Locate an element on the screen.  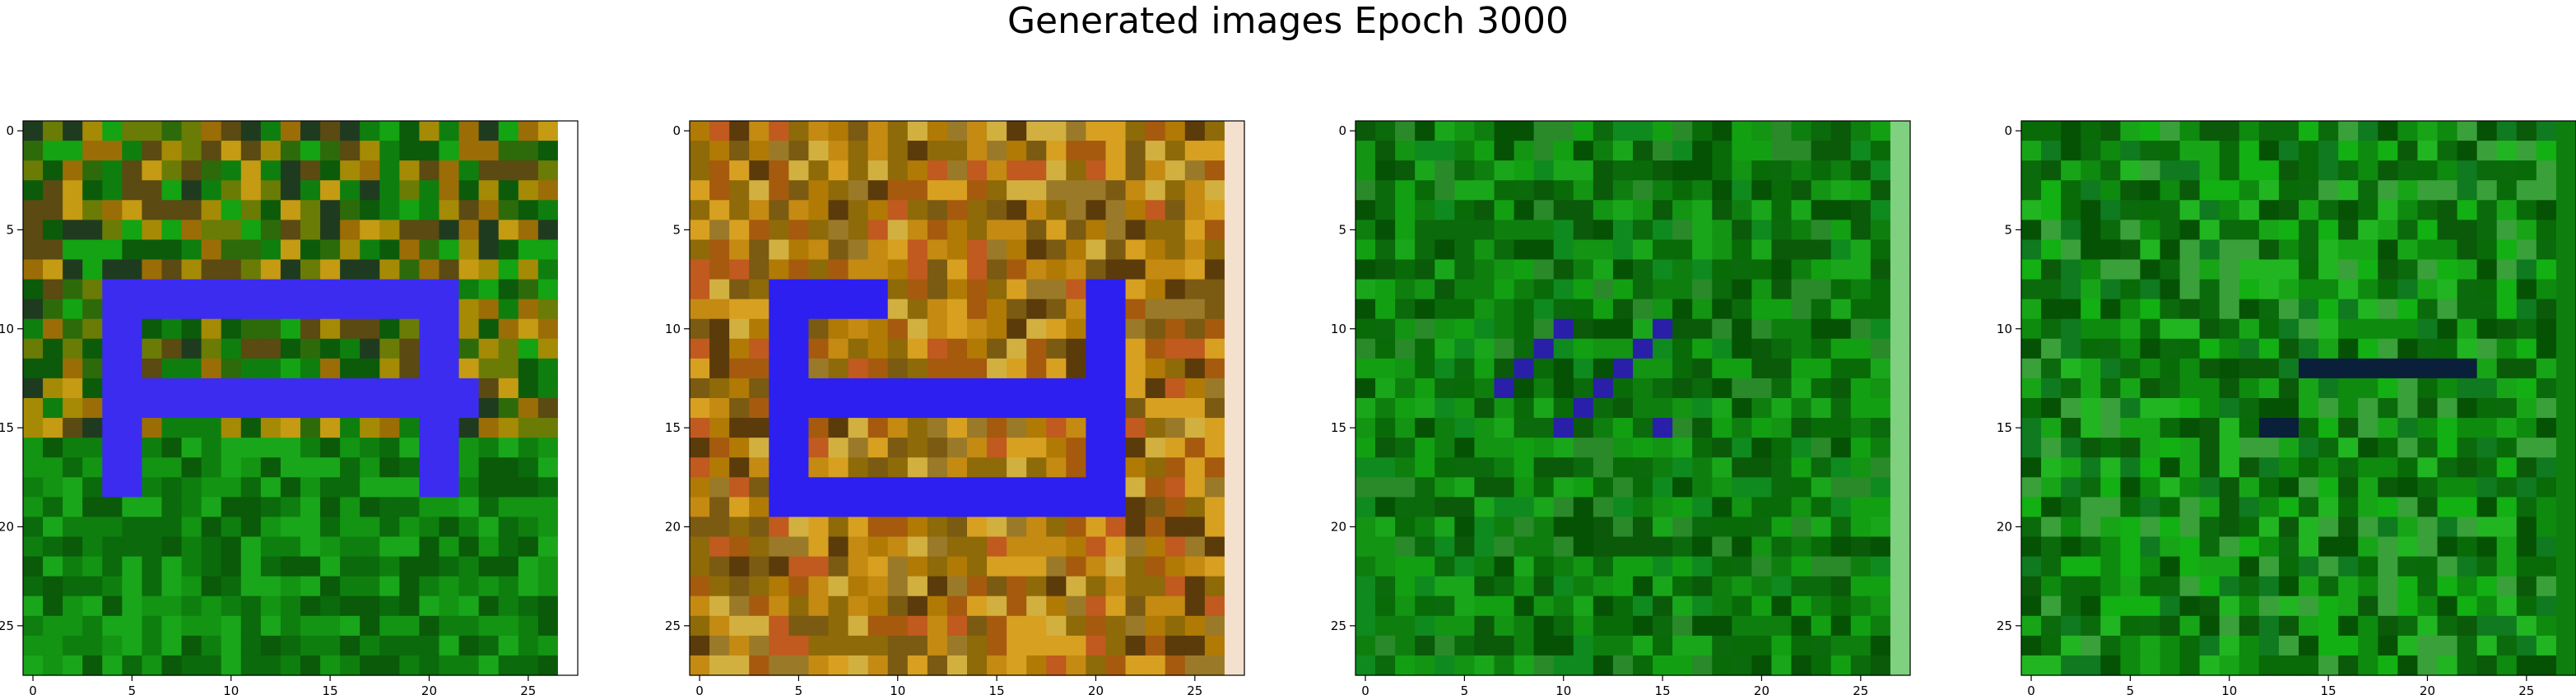
x-tick-label: 25 is located at coordinates (528, 689).